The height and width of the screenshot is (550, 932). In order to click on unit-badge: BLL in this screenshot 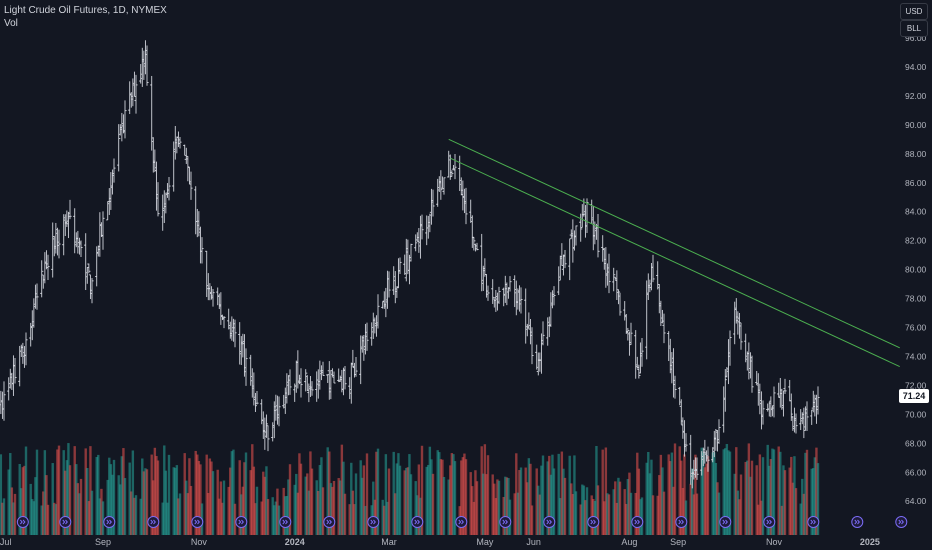, I will do `click(914, 28)`.